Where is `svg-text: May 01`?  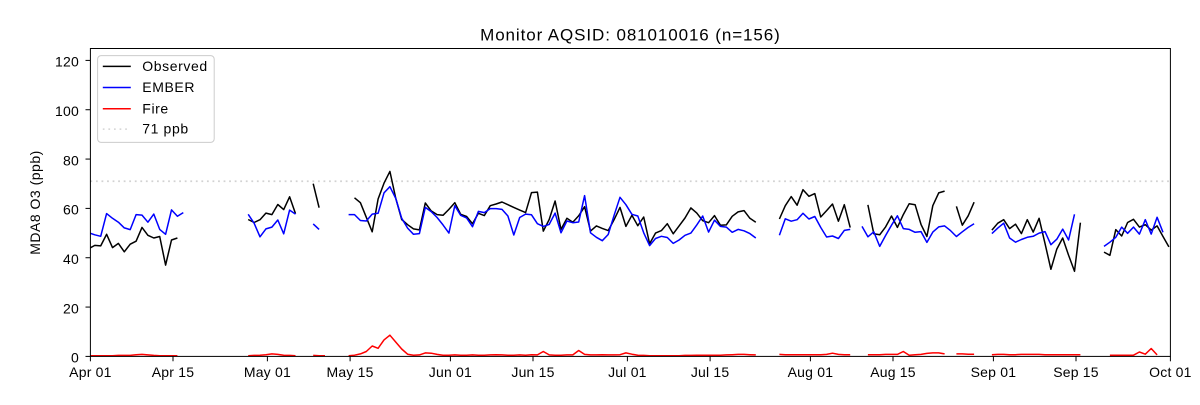 svg-text: May 01 is located at coordinates (267, 372).